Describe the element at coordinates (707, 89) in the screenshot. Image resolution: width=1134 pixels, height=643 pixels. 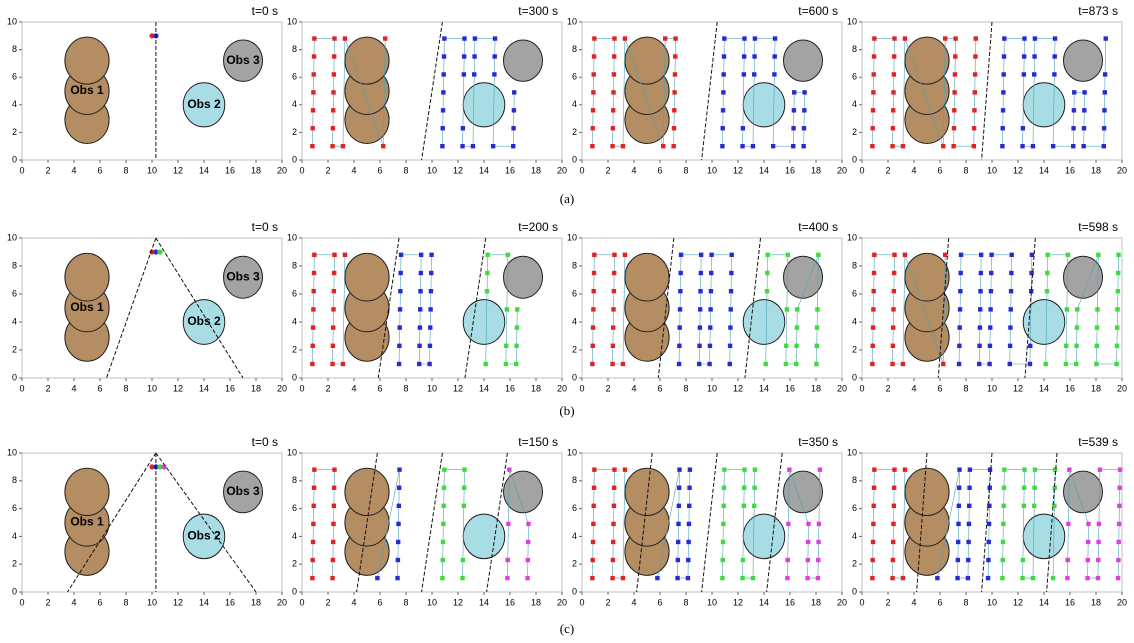
I see `panel: 0 2 4 6 8 10 12 14 16 18 20 0 2 4 6 8 10 t=600 s` at that location.